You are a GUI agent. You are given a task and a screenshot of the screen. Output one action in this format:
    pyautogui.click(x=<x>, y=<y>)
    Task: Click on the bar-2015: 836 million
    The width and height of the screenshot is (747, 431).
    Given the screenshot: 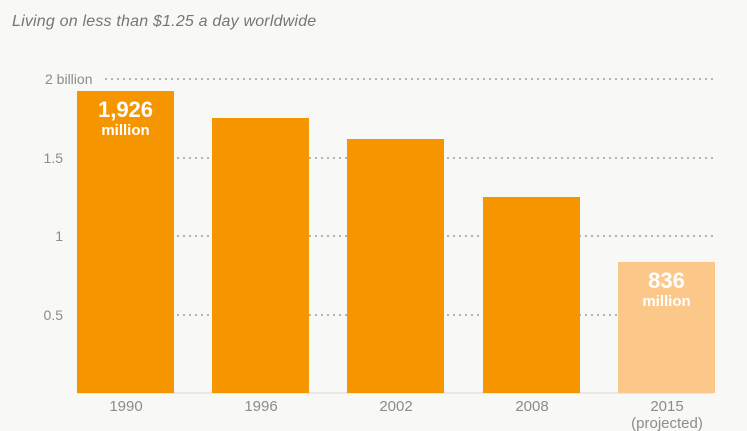 What is the action you would take?
    pyautogui.click(x=666, y=327)
    